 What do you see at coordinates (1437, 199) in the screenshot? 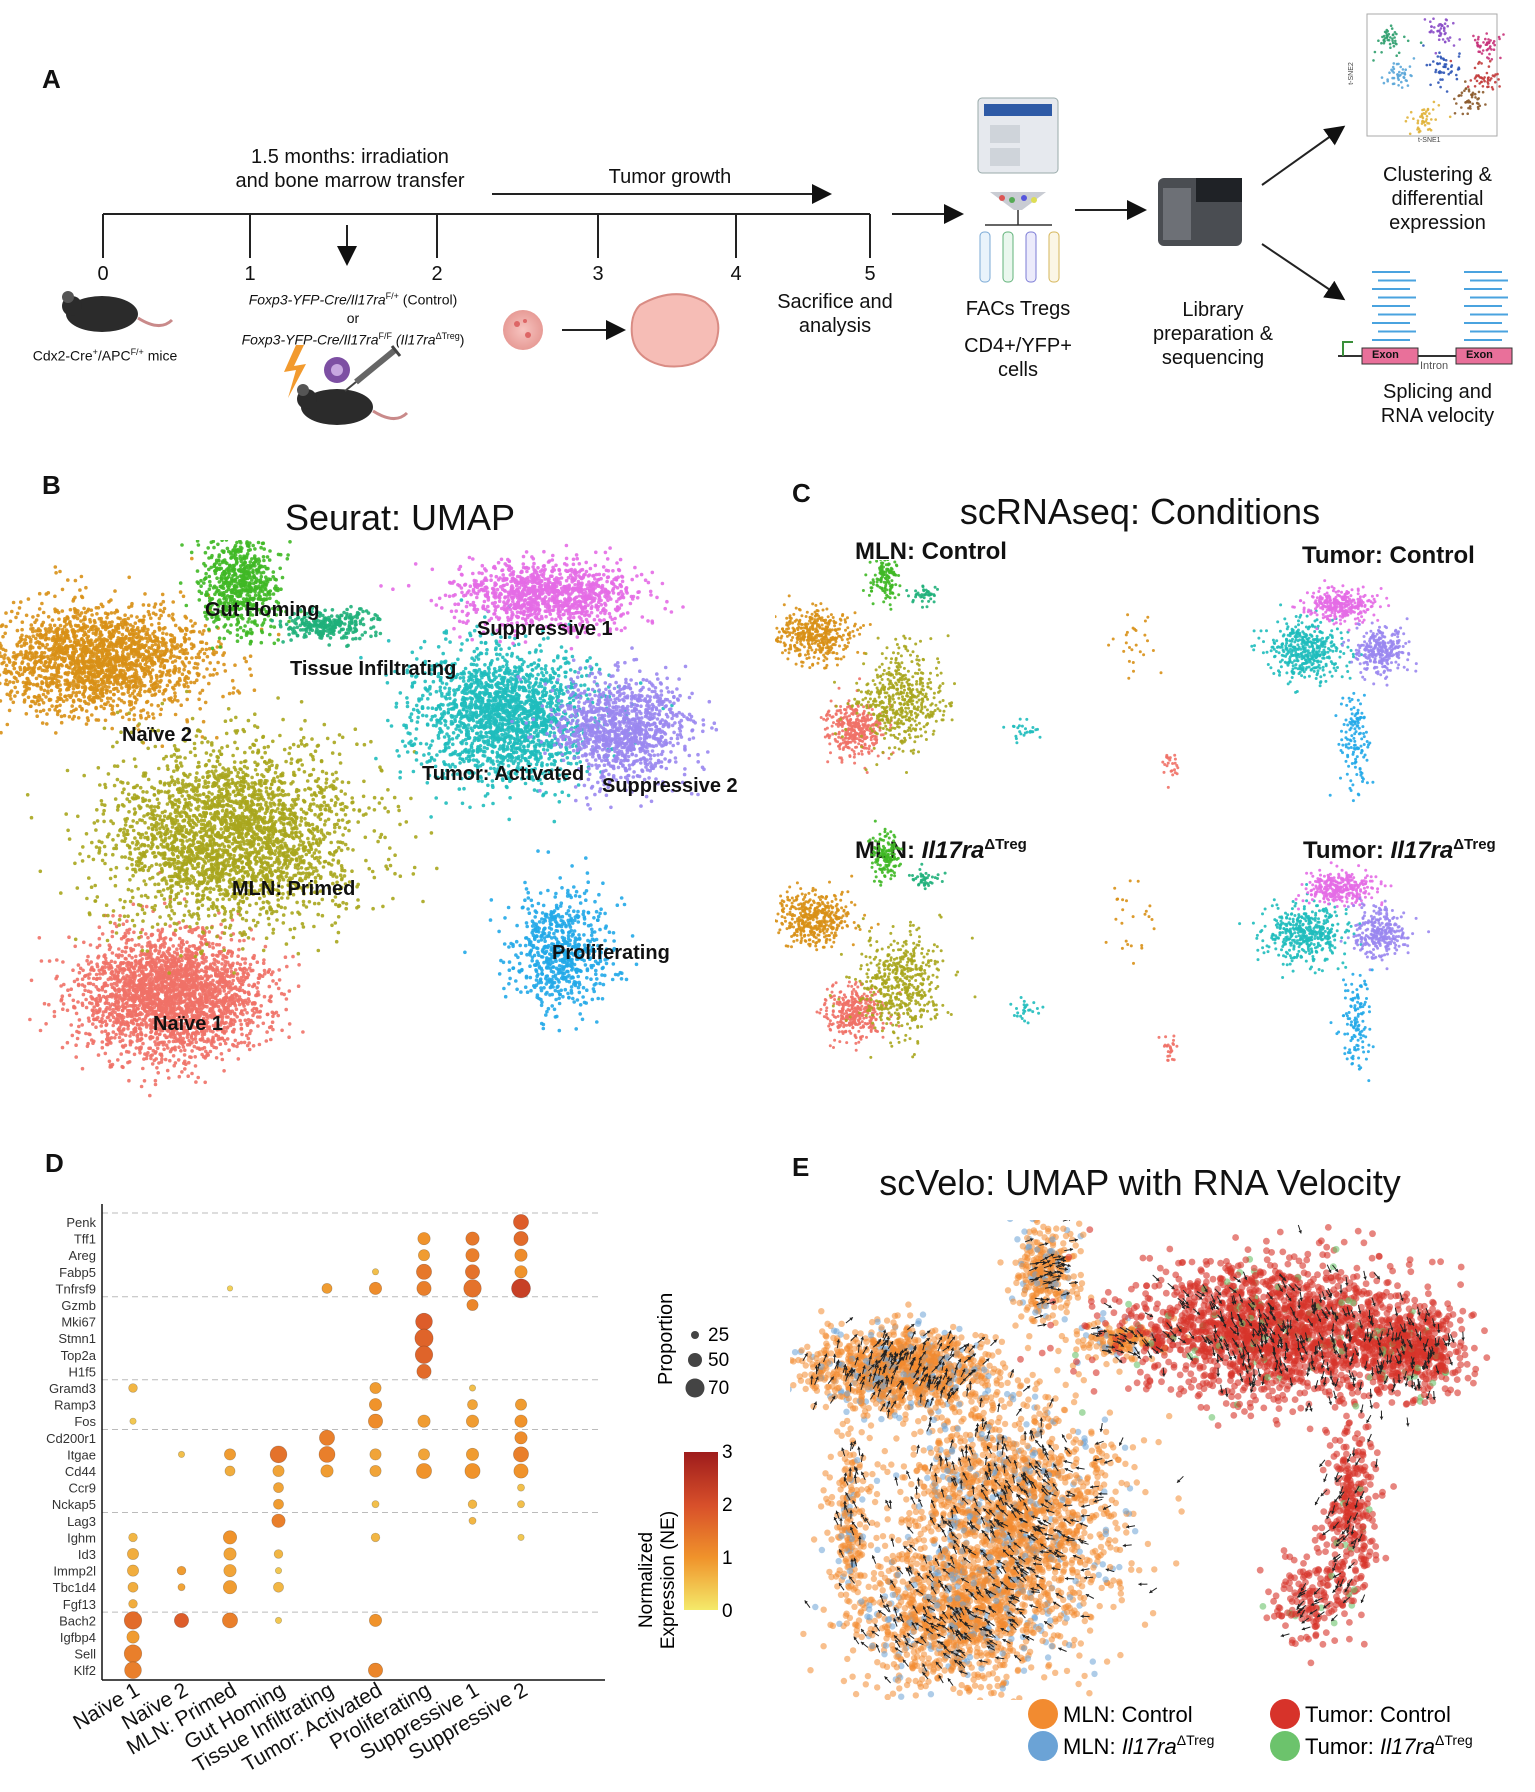
I see `clustering-text: Clustering & differential expression` at bounding box center [1437, 199].